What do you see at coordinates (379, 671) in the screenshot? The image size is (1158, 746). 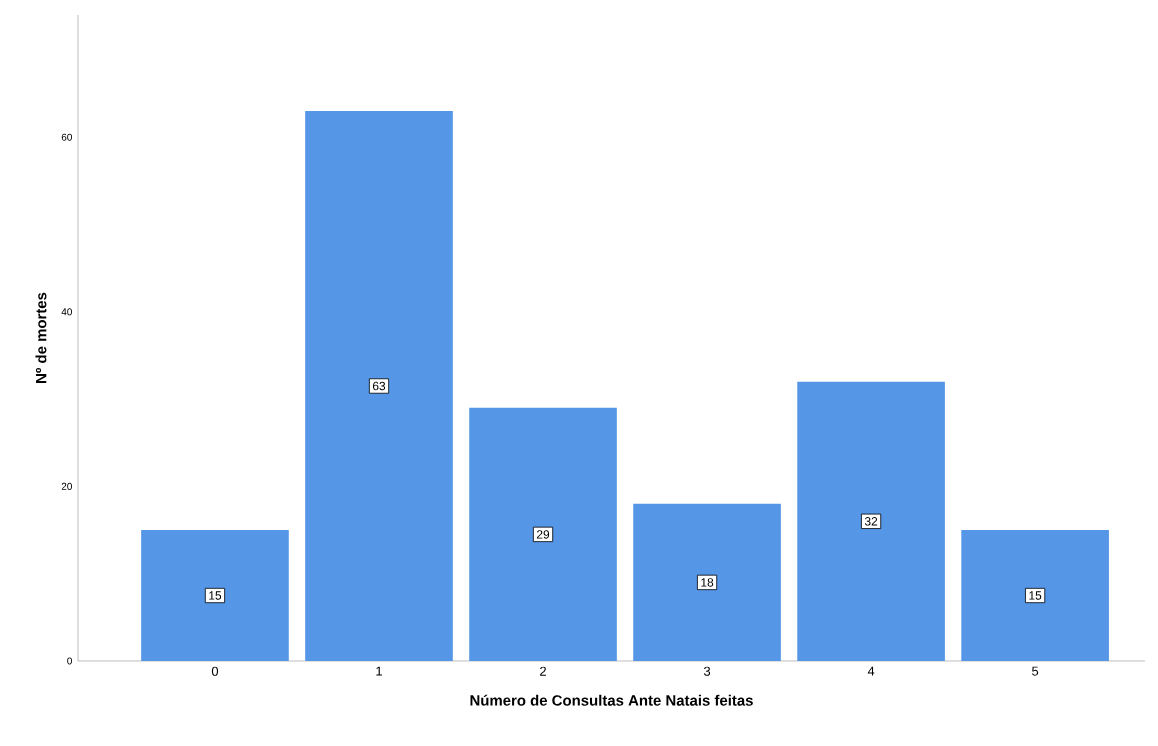 I see `x-tick-label: 1` at bounding box center [379, 671].